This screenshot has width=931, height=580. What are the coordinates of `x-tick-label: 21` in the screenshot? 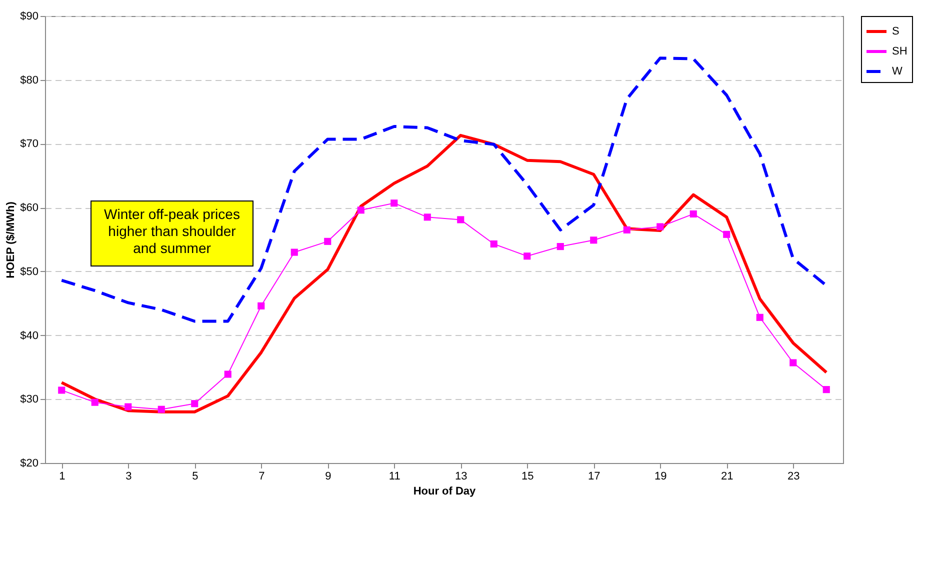 It's located at (727, 476).